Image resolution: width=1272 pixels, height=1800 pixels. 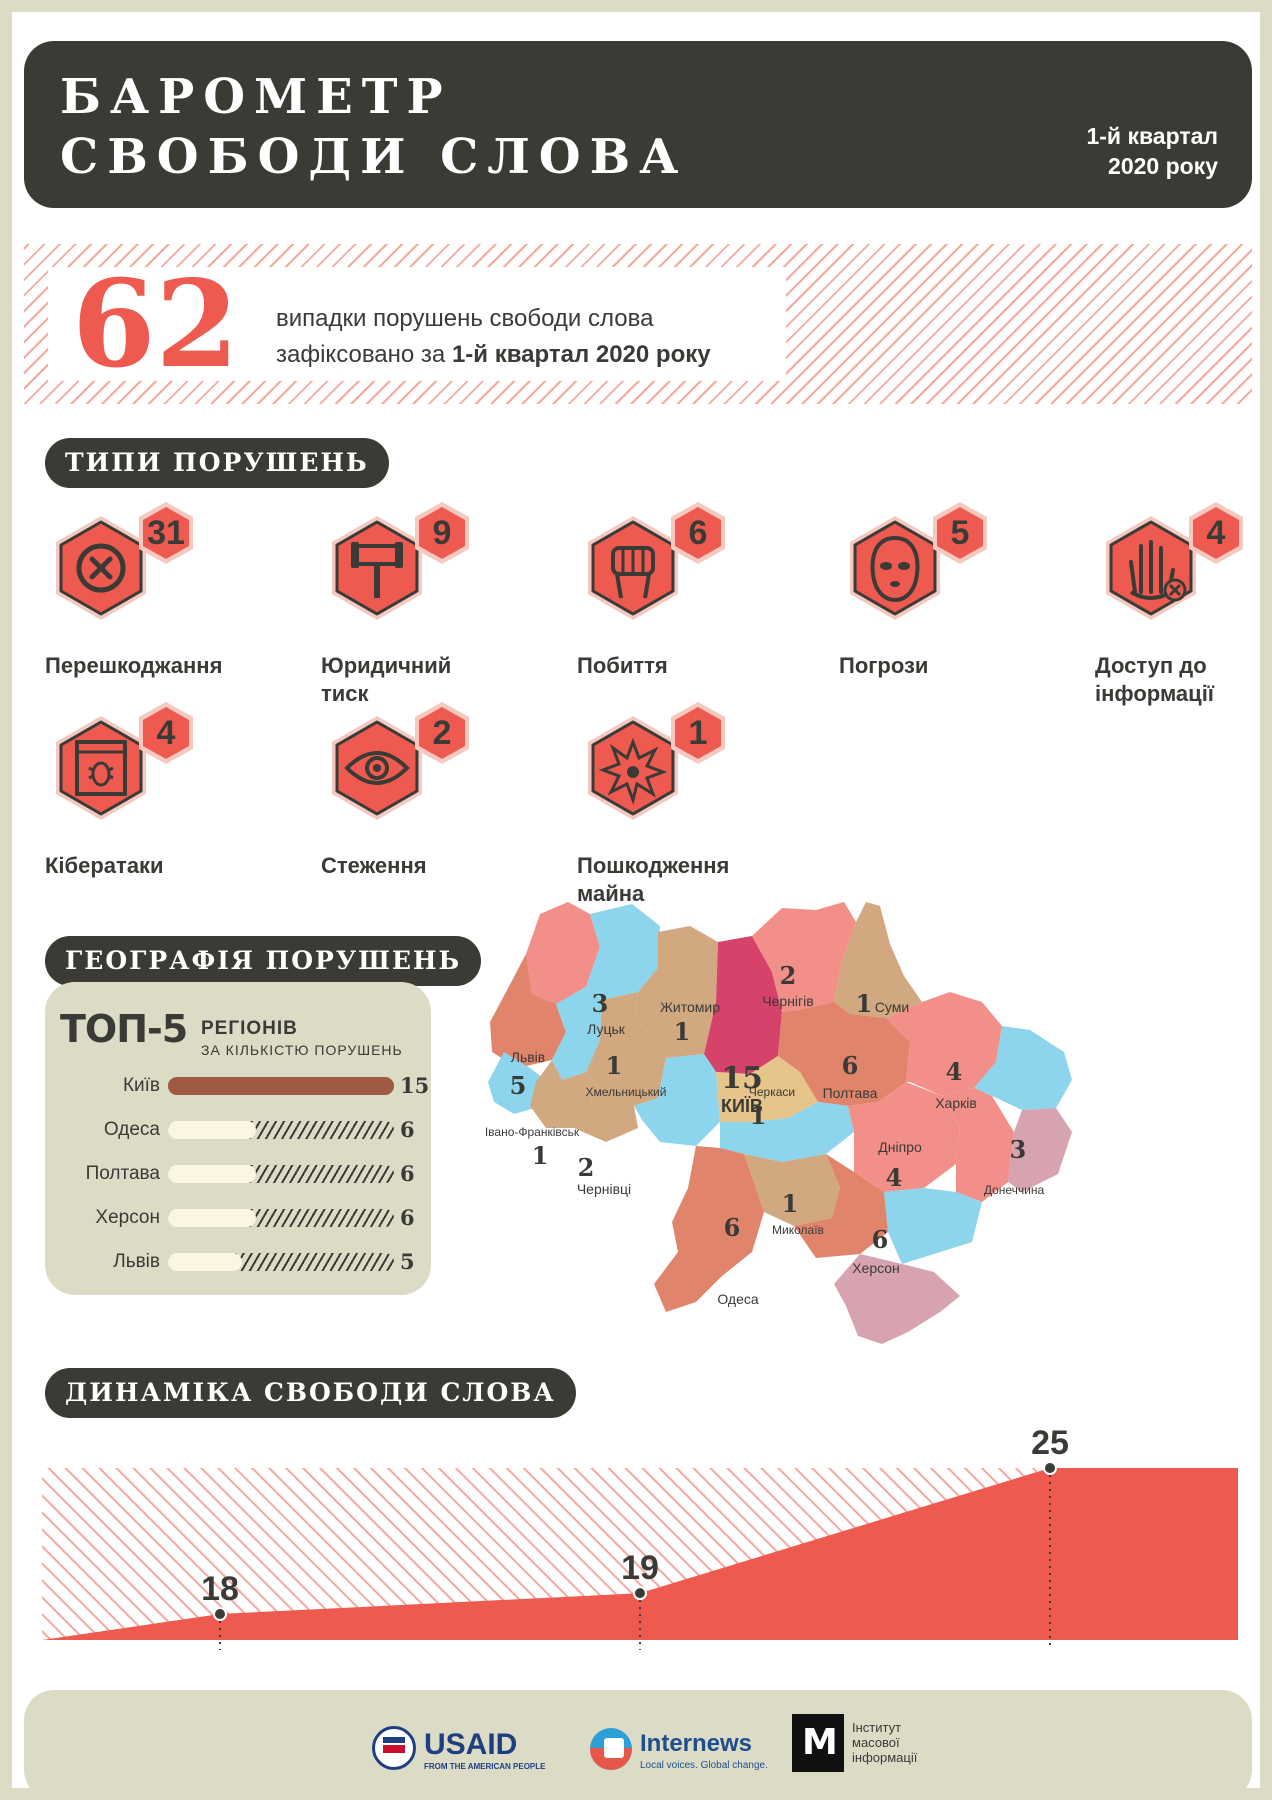 I want to click on violation-count: 6, so click(x=698, y=533).